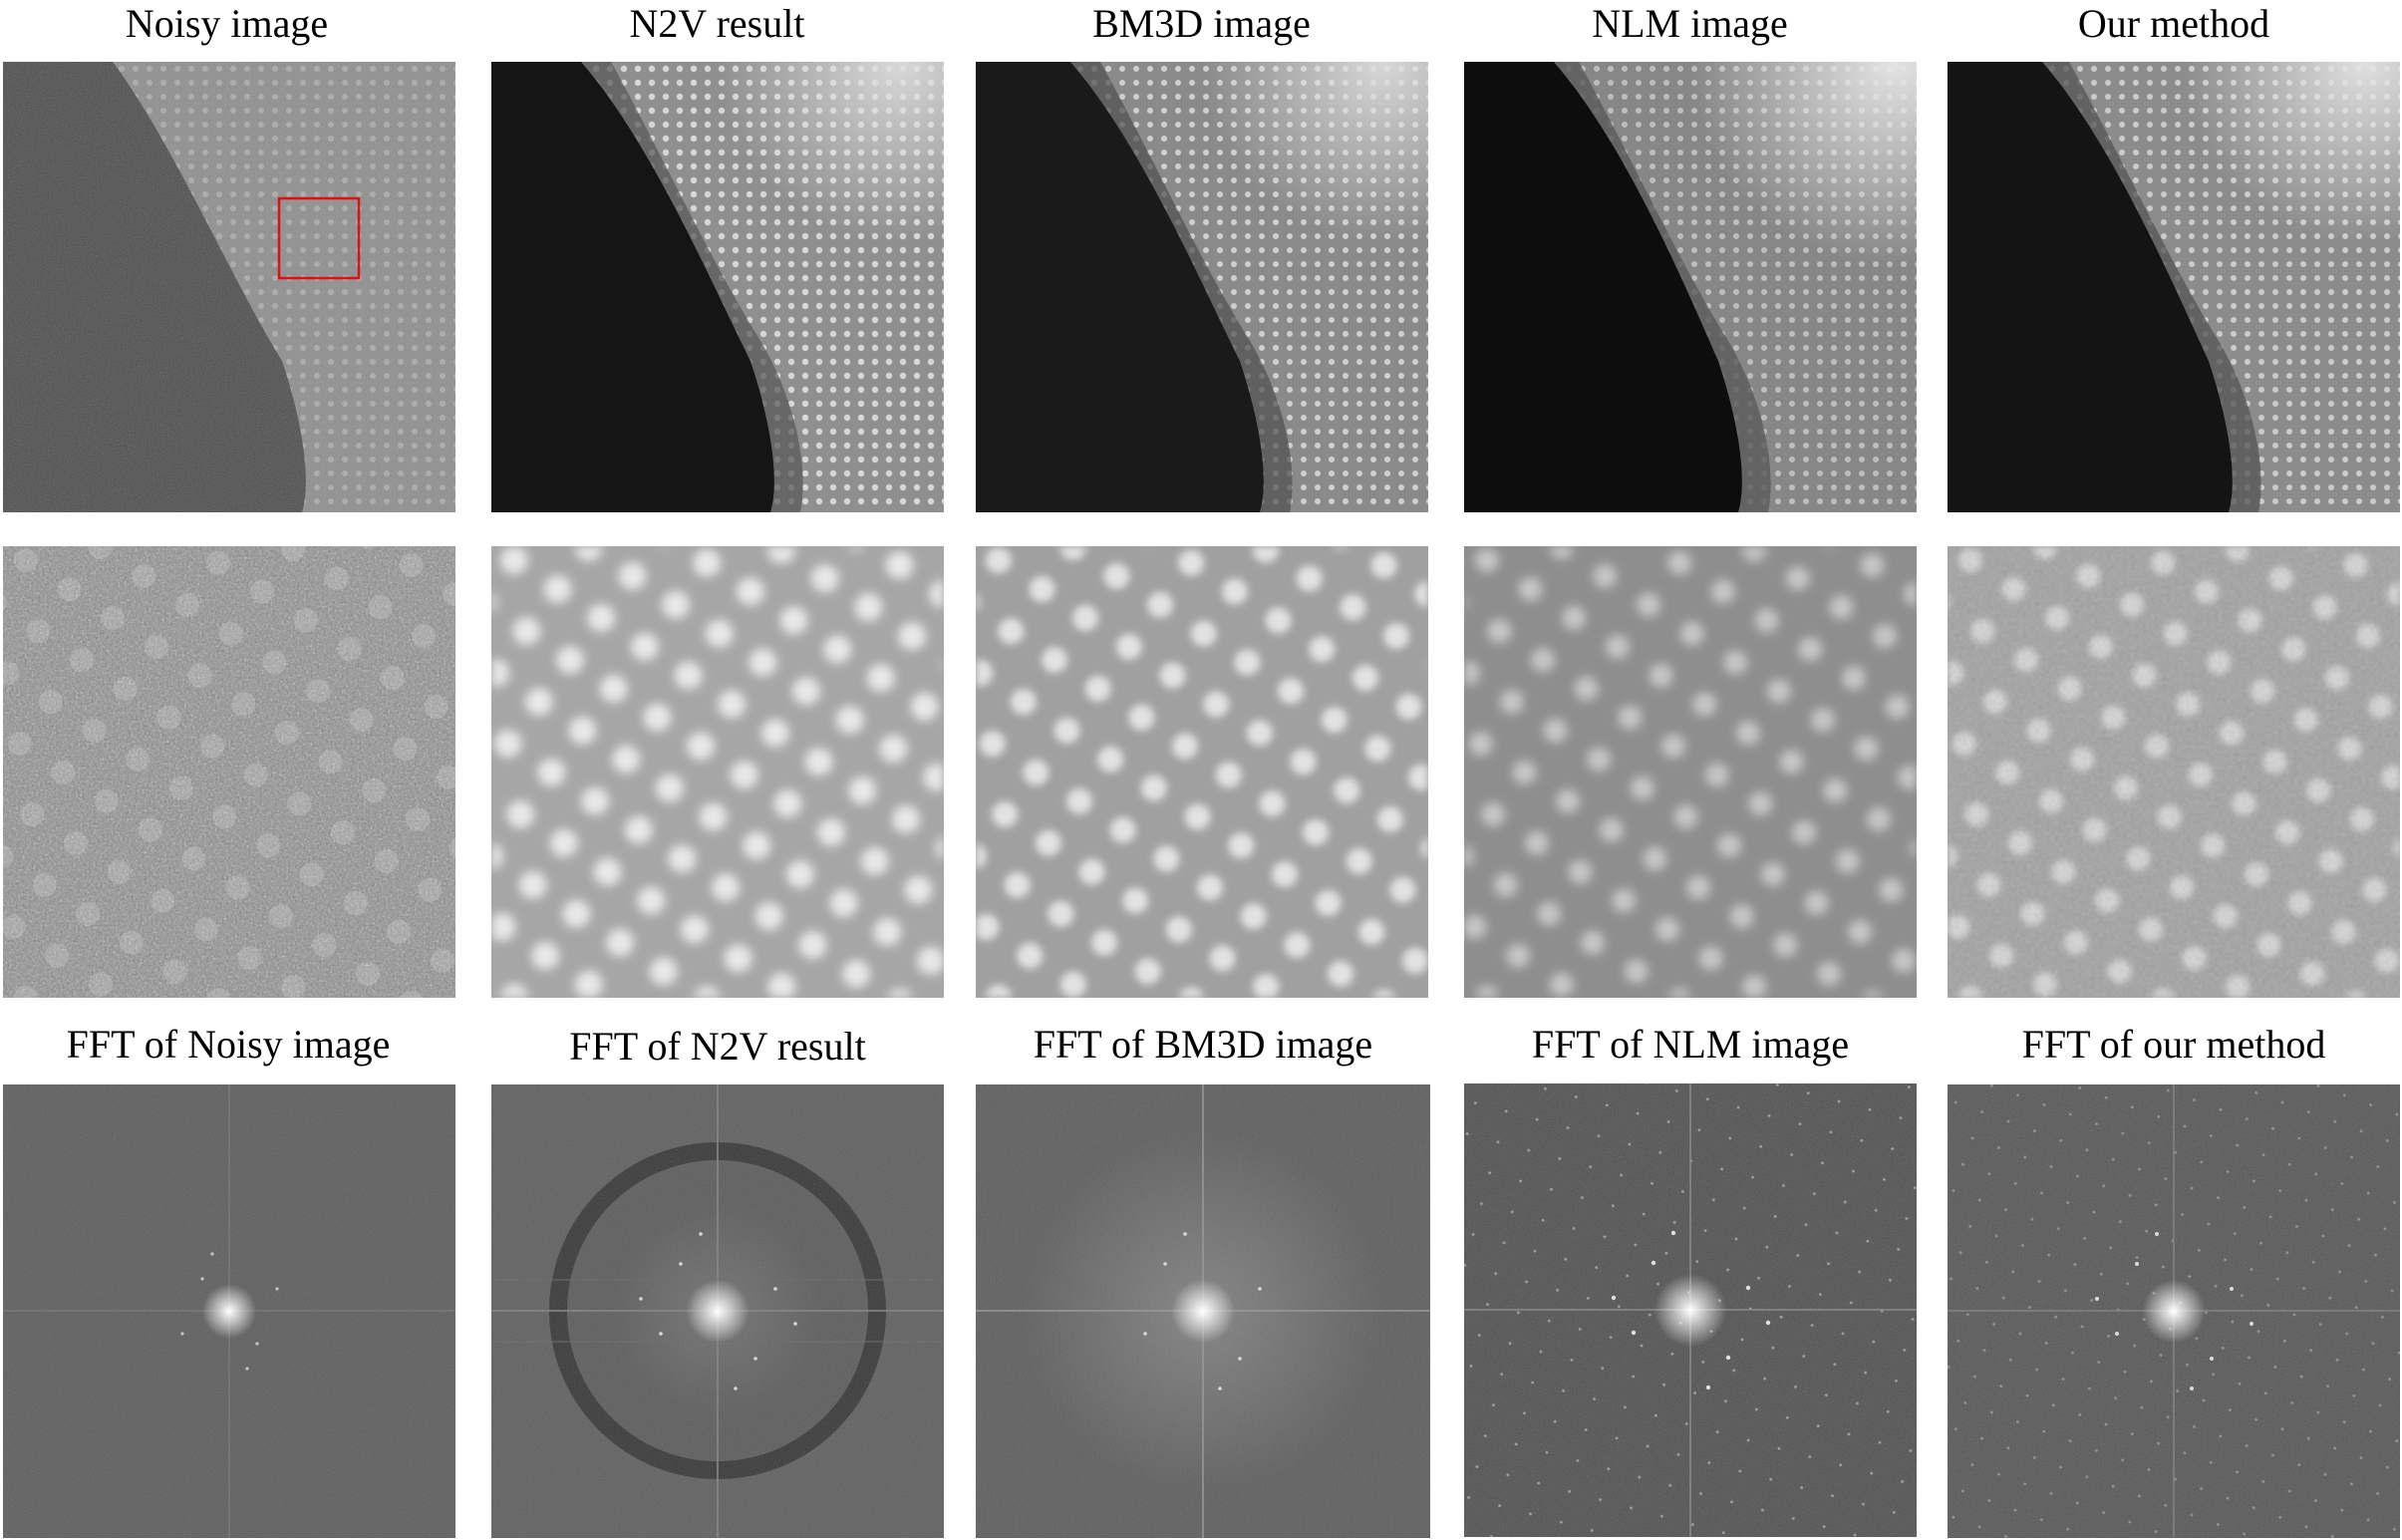 This screenshot has width=2402, height=1540. What do you see at coordinates (1690, 1045) in the screenshot?
I see `fft-title-nlm: FFT of NLM image` at bounding box center [1690, 1045].